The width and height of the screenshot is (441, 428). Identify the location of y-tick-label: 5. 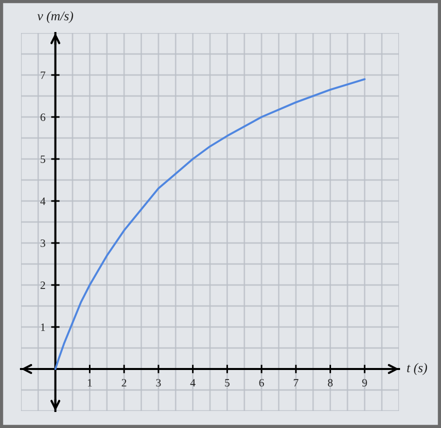
(43, 159).